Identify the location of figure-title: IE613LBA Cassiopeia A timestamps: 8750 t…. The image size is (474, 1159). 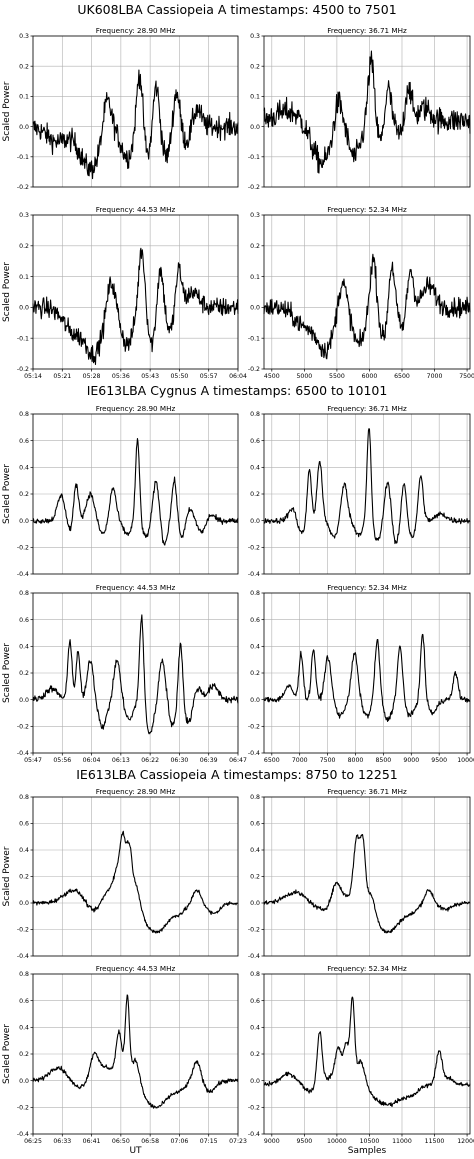
(237, 774).